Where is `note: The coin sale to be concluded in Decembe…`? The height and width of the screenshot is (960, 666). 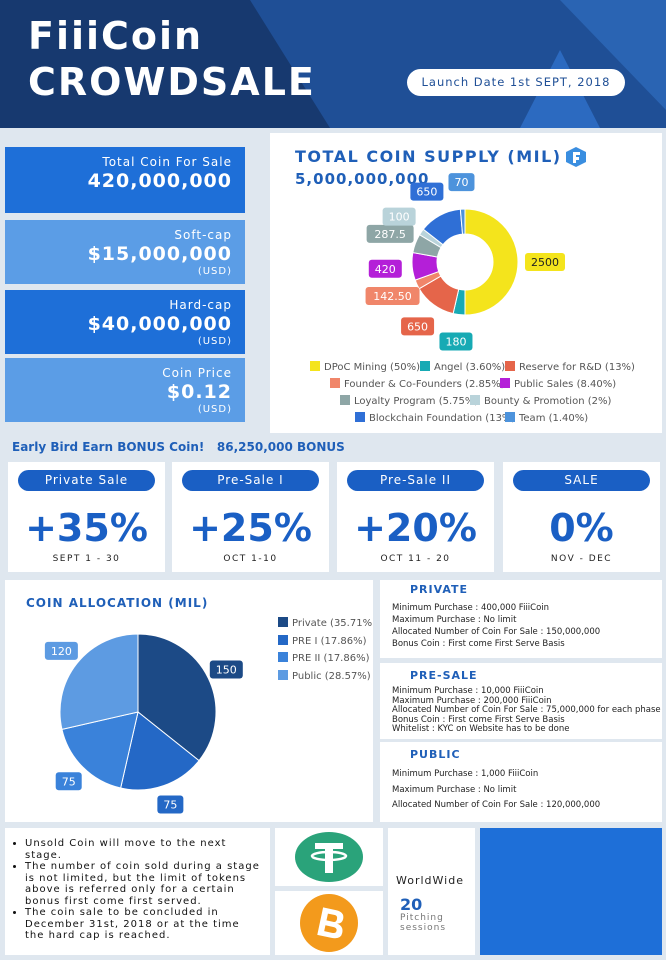
note: The coin sale to be concluded in Decembe… is located at coordinates (143, 924).